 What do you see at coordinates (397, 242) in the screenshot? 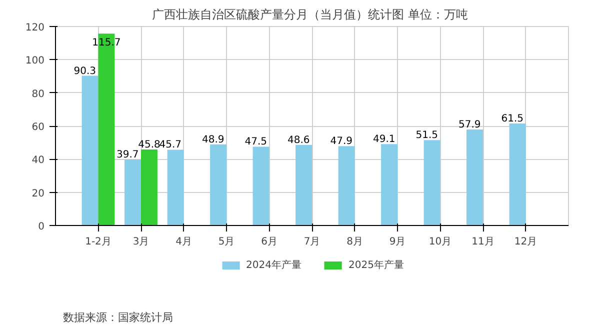
I see `x-tick-label: 9月` at bounding box center [397, 242].